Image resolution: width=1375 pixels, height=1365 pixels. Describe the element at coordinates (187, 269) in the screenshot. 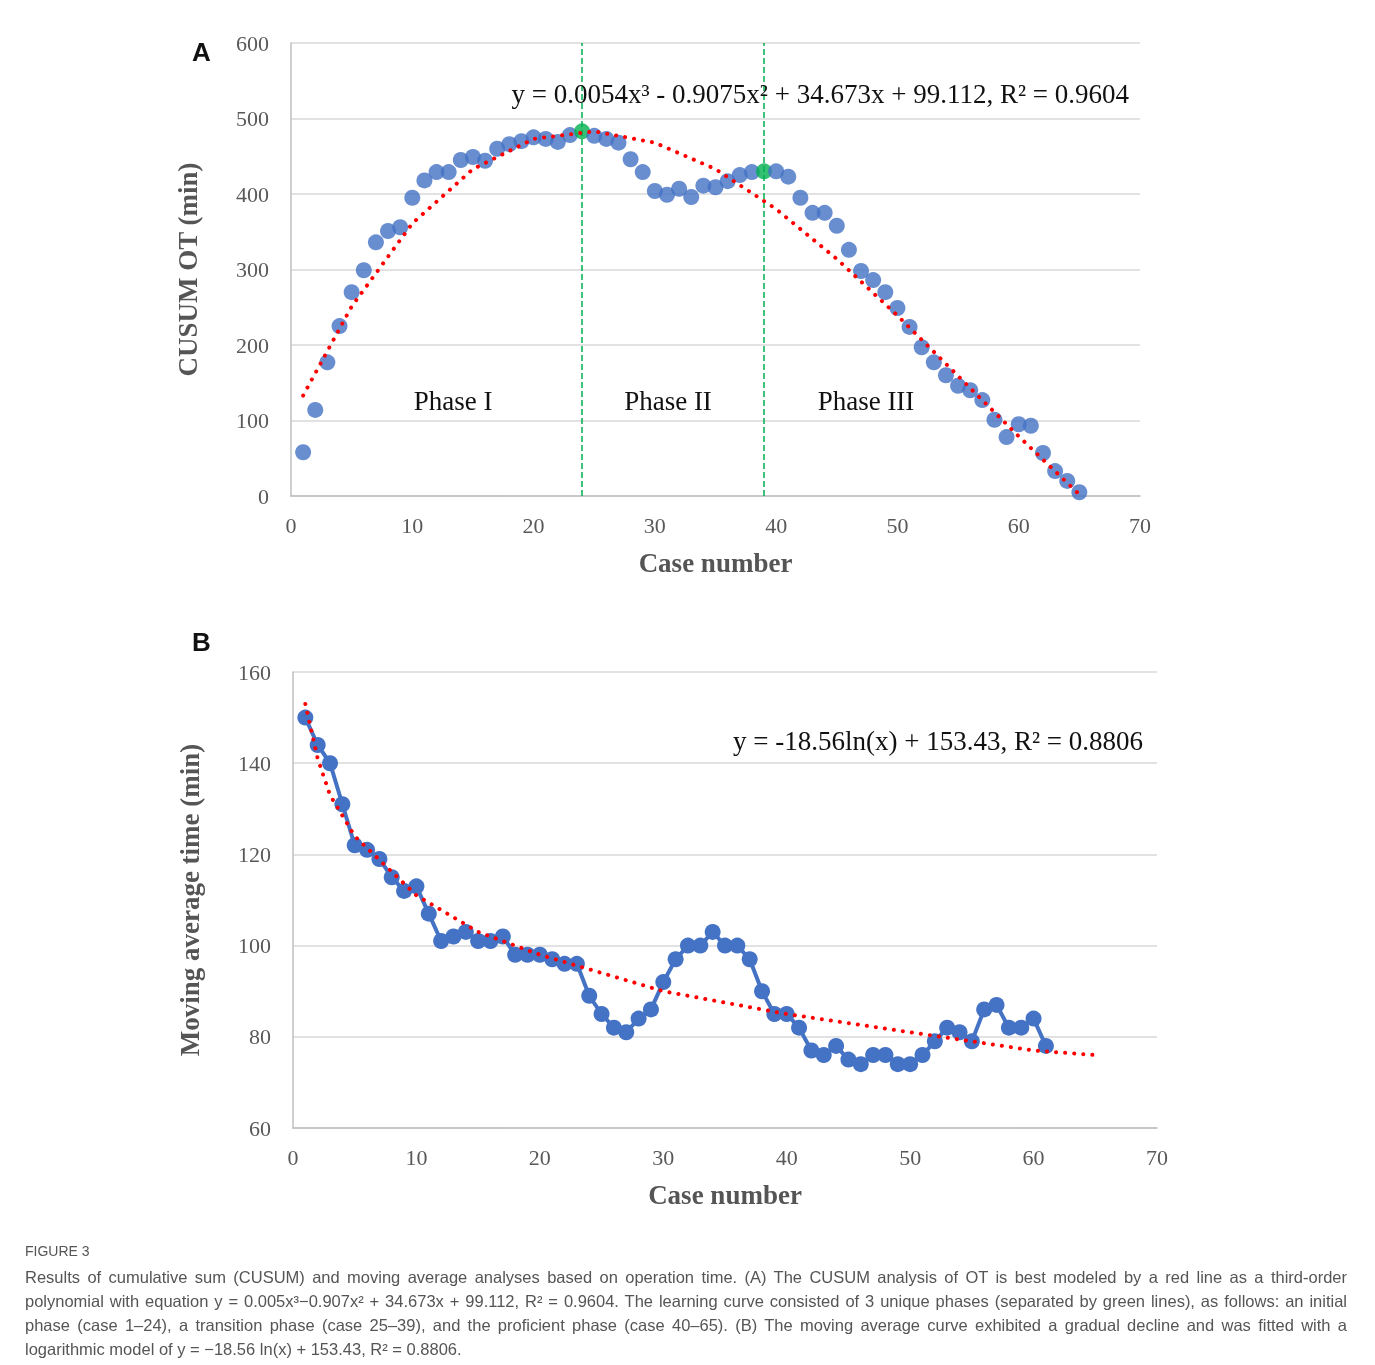

I see `y-axis-title: CUSUM OT (min)` at that location.